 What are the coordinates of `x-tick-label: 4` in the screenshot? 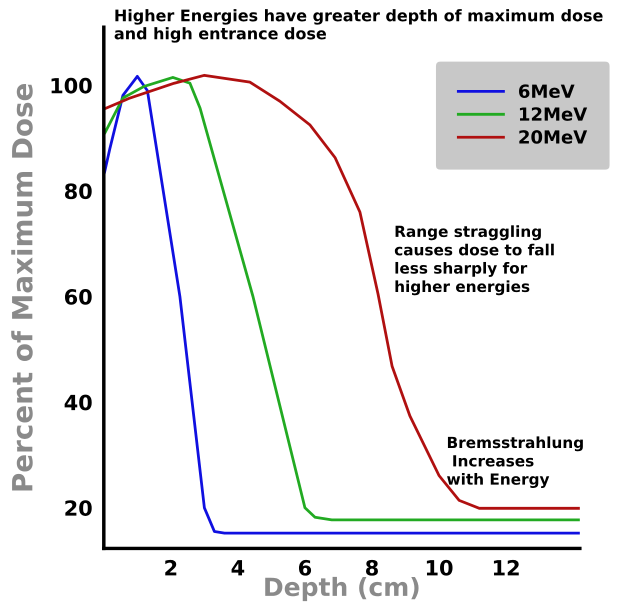 It's located at (238, 568).